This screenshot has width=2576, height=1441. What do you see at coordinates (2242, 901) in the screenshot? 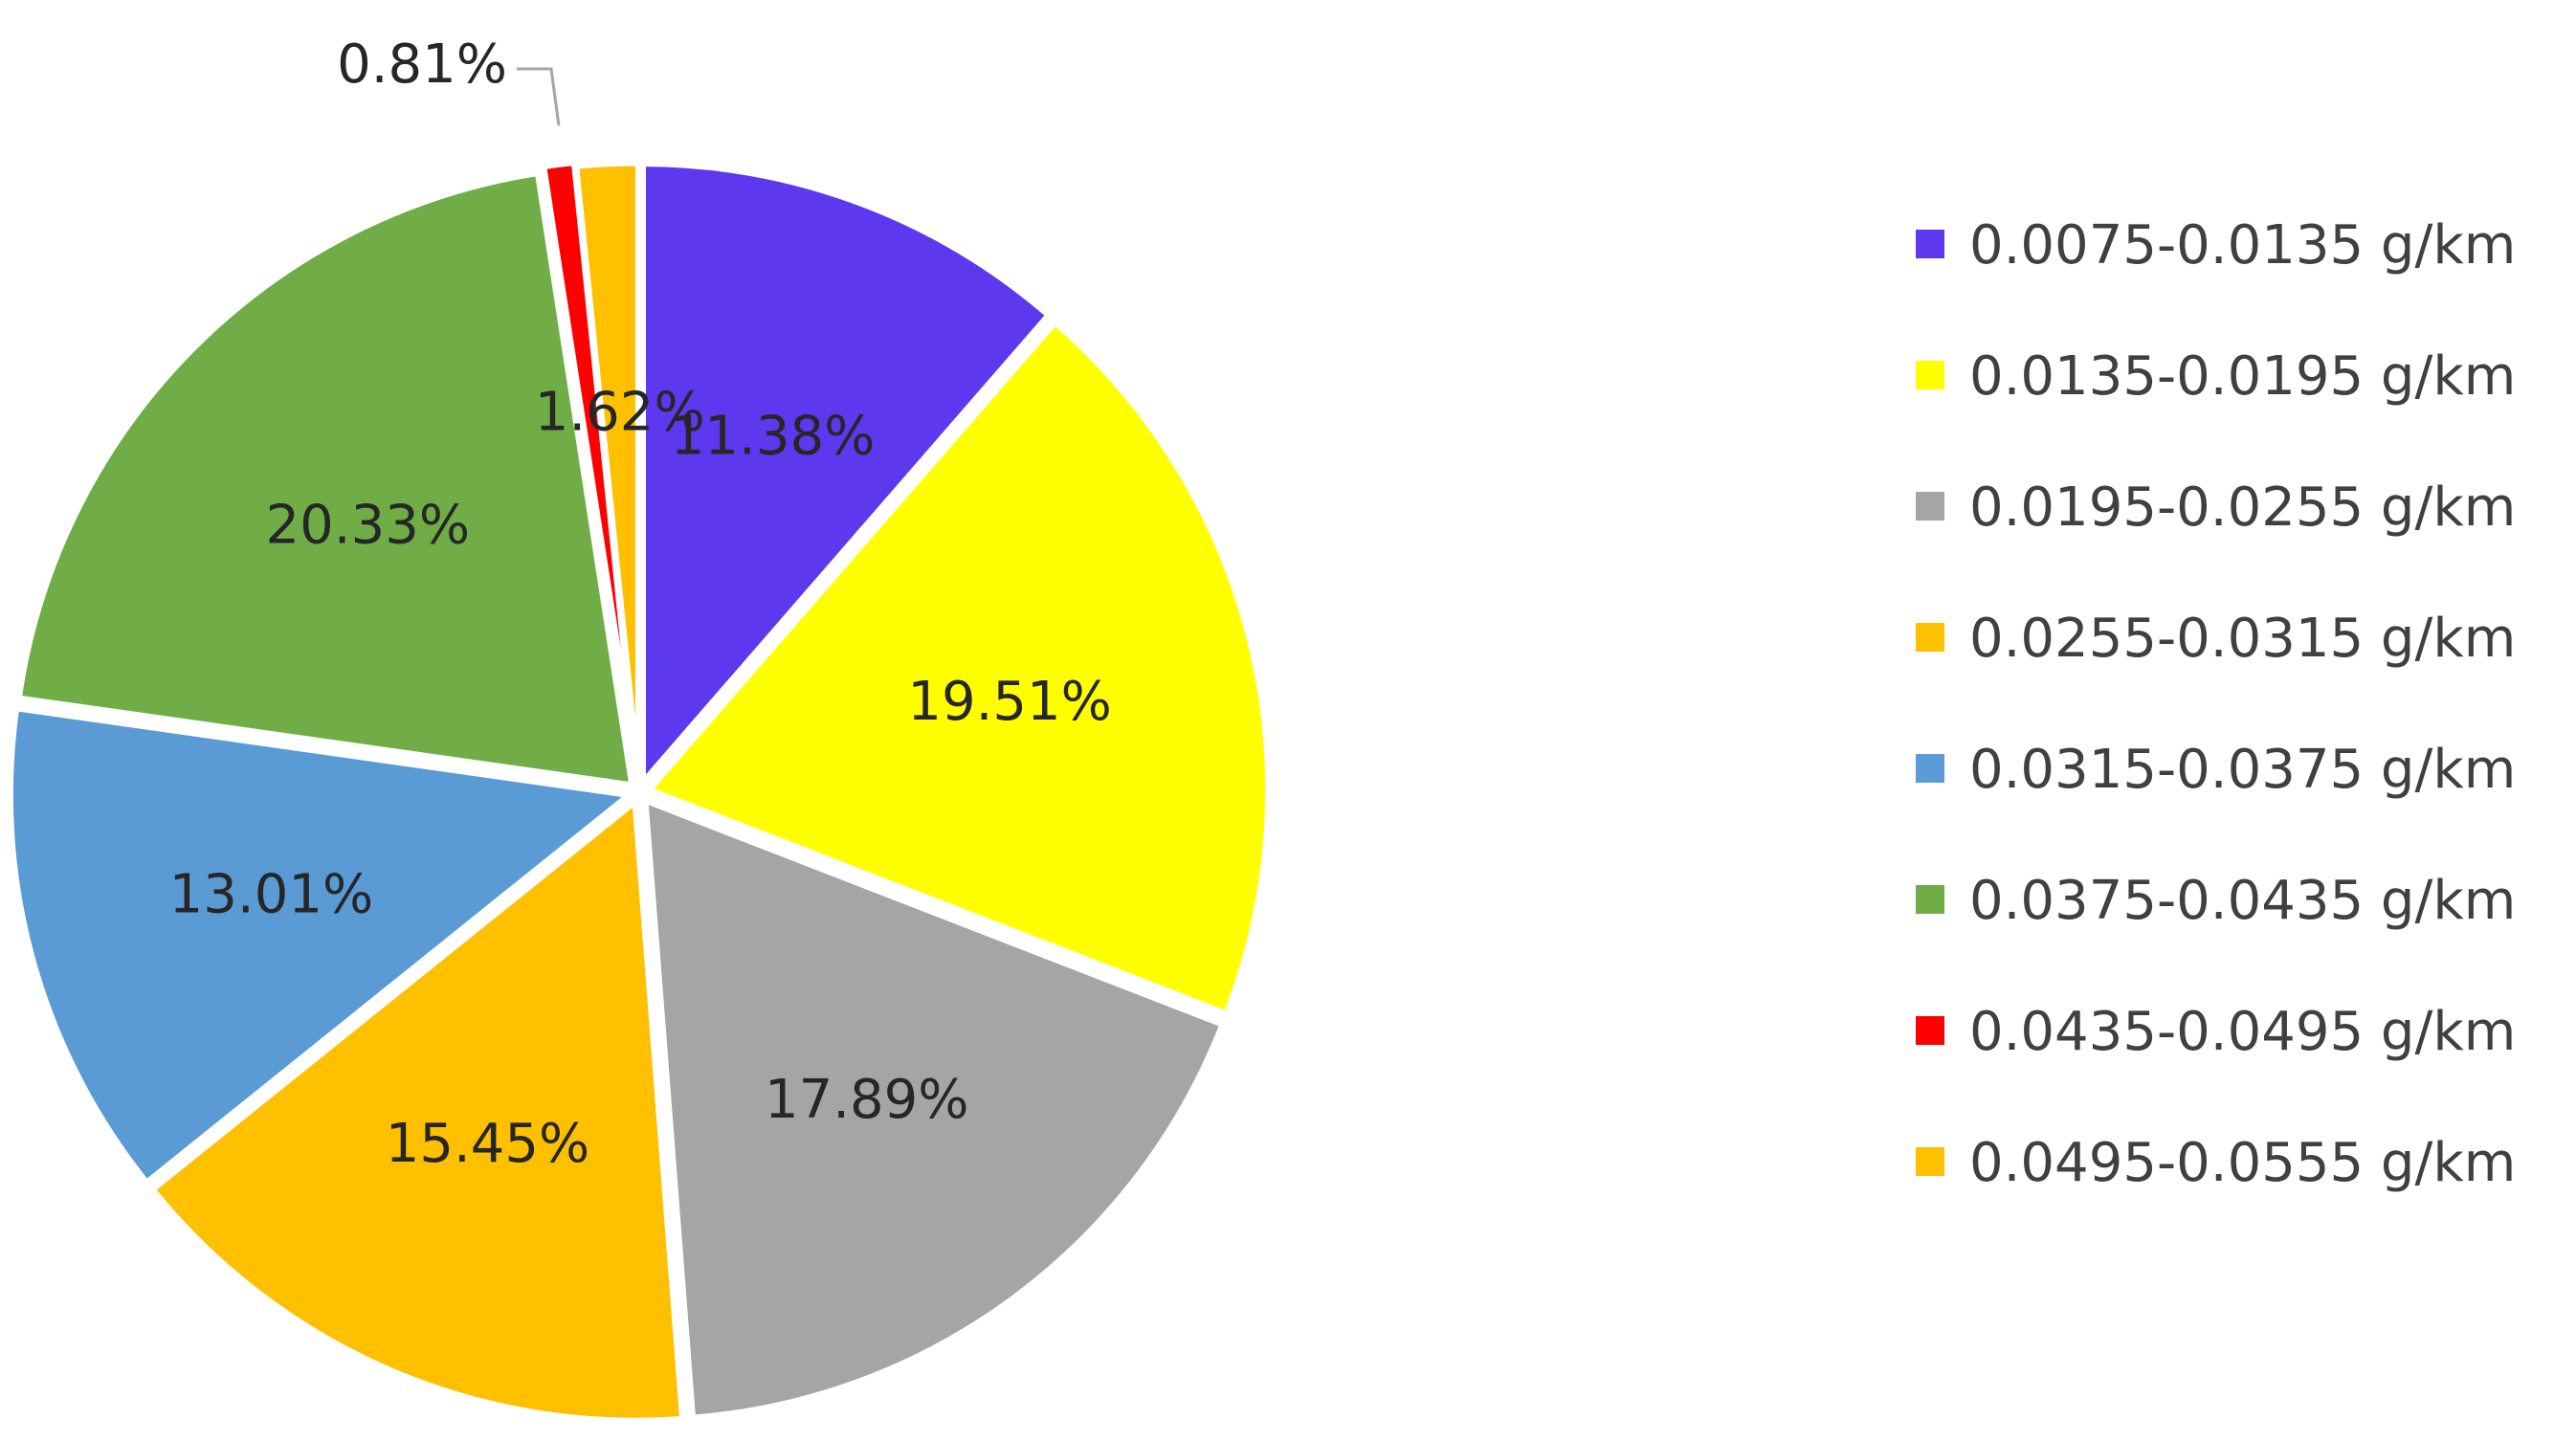
I see `legend-label-6: 0.0375-0.0435 g/km` at bounding box center [2242, 901].